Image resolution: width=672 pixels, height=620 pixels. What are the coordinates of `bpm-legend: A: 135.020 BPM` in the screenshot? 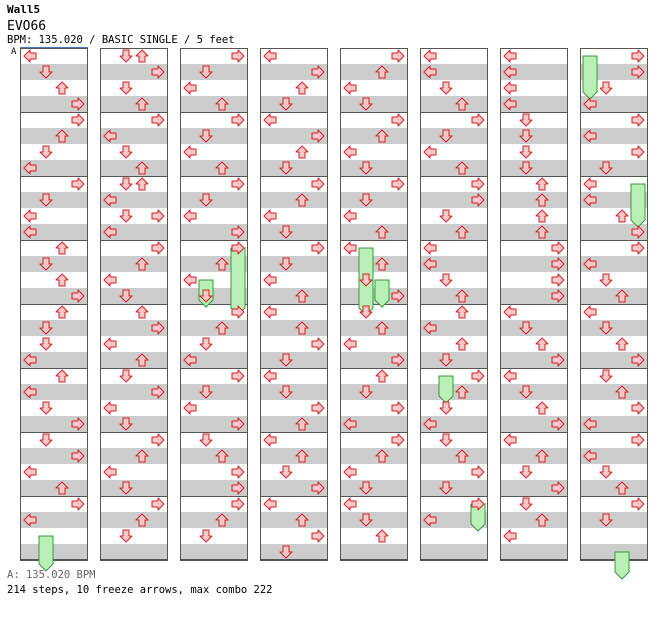 It's located at (51, 575).